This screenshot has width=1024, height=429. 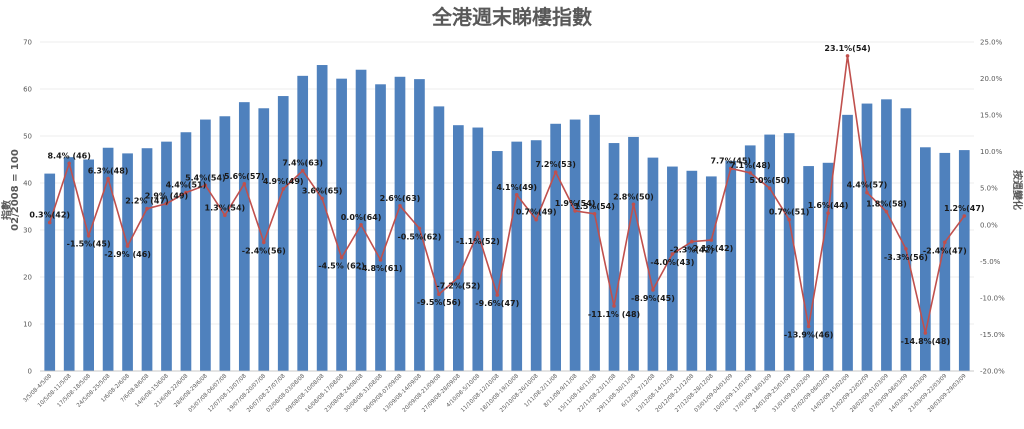 What do you see at coordinates (1017, 190) in the screenshot?
I see `y2-axis-title-group: 按週變化` at bounding box center [1017, 190].